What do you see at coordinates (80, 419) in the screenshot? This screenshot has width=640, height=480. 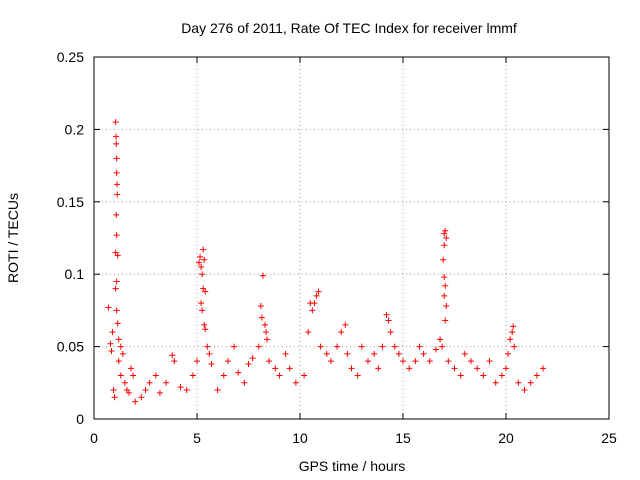 I see `y-tick-label: 0` at bounding box center [80, 419].